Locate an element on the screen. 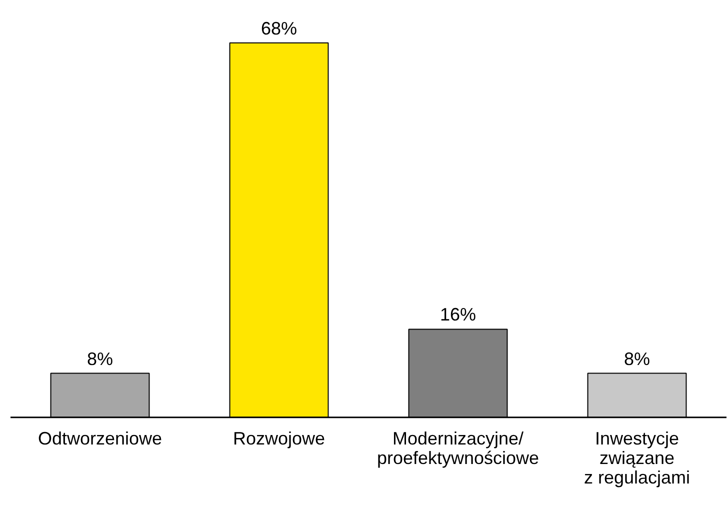  x-tick-label: Odtworzeniowe is located at coordinates (100, 438).